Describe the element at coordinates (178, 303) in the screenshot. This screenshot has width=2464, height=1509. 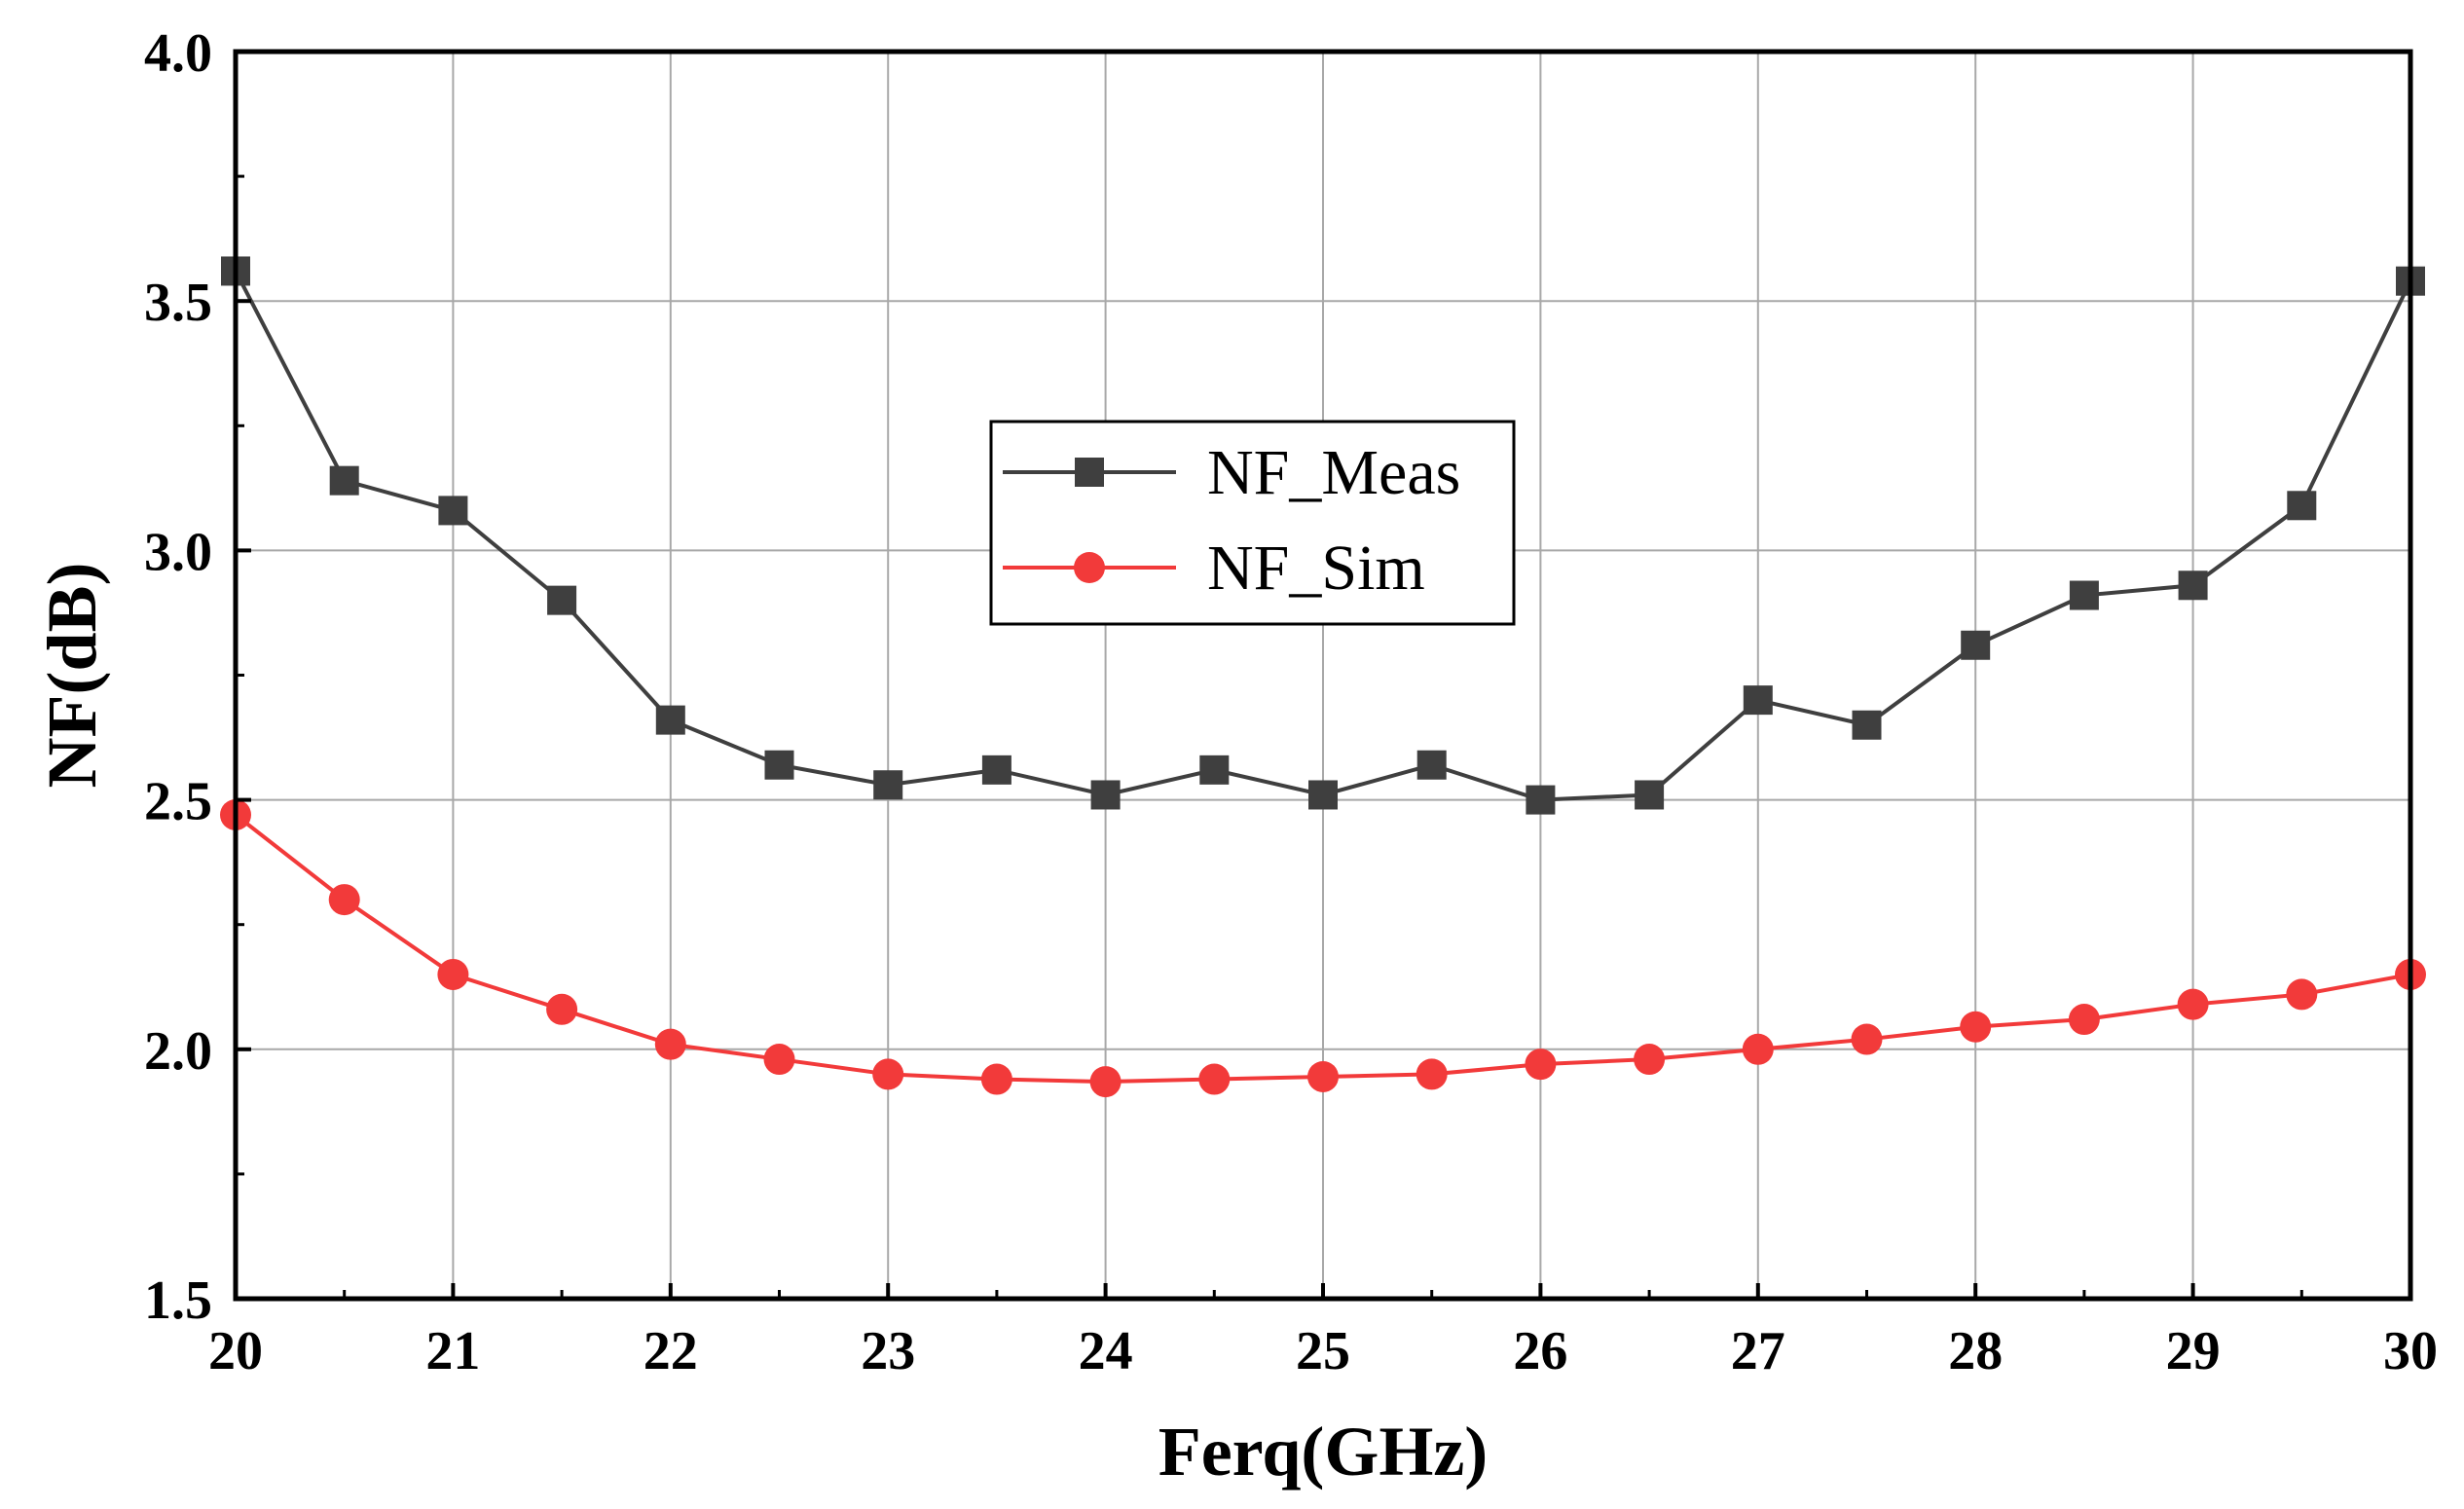
I see `y-tick-label: 3.5` at that location.